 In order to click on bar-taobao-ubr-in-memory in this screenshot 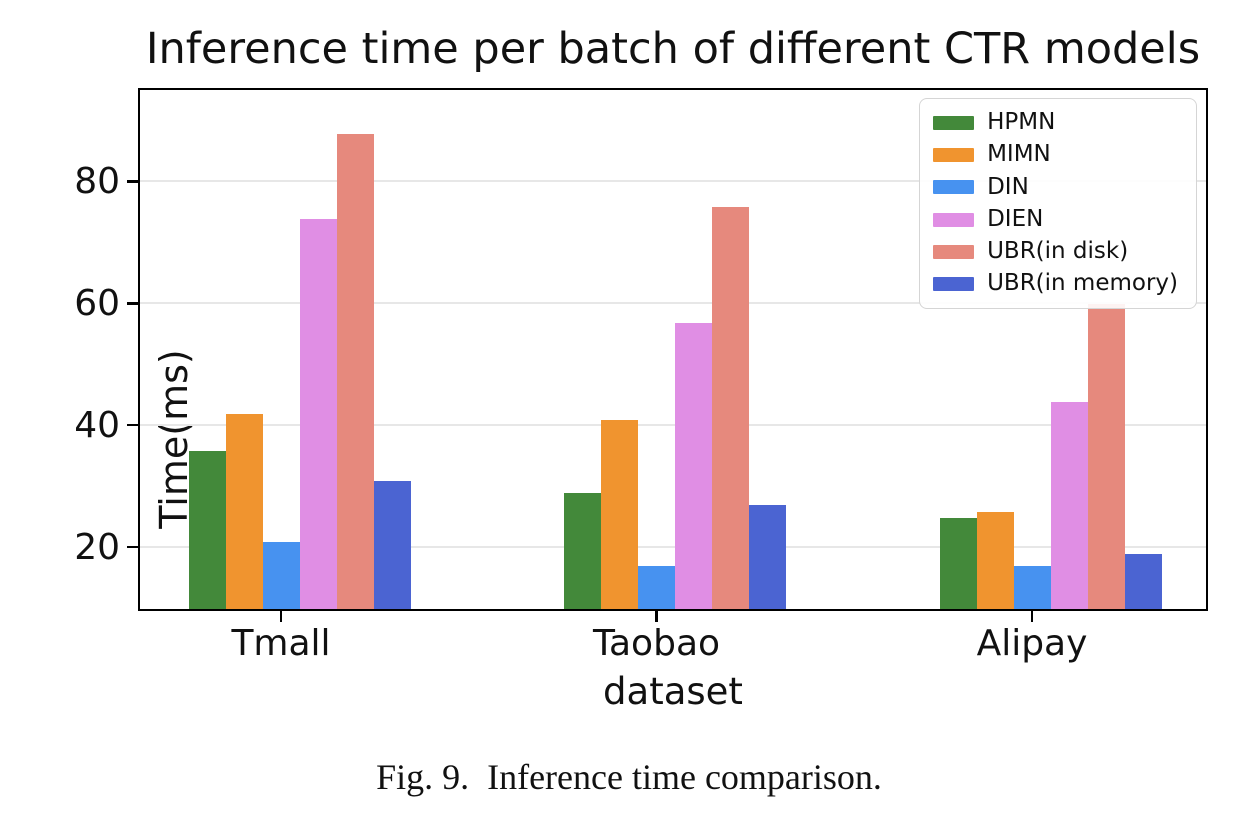, I will do `click(767, 557)`.